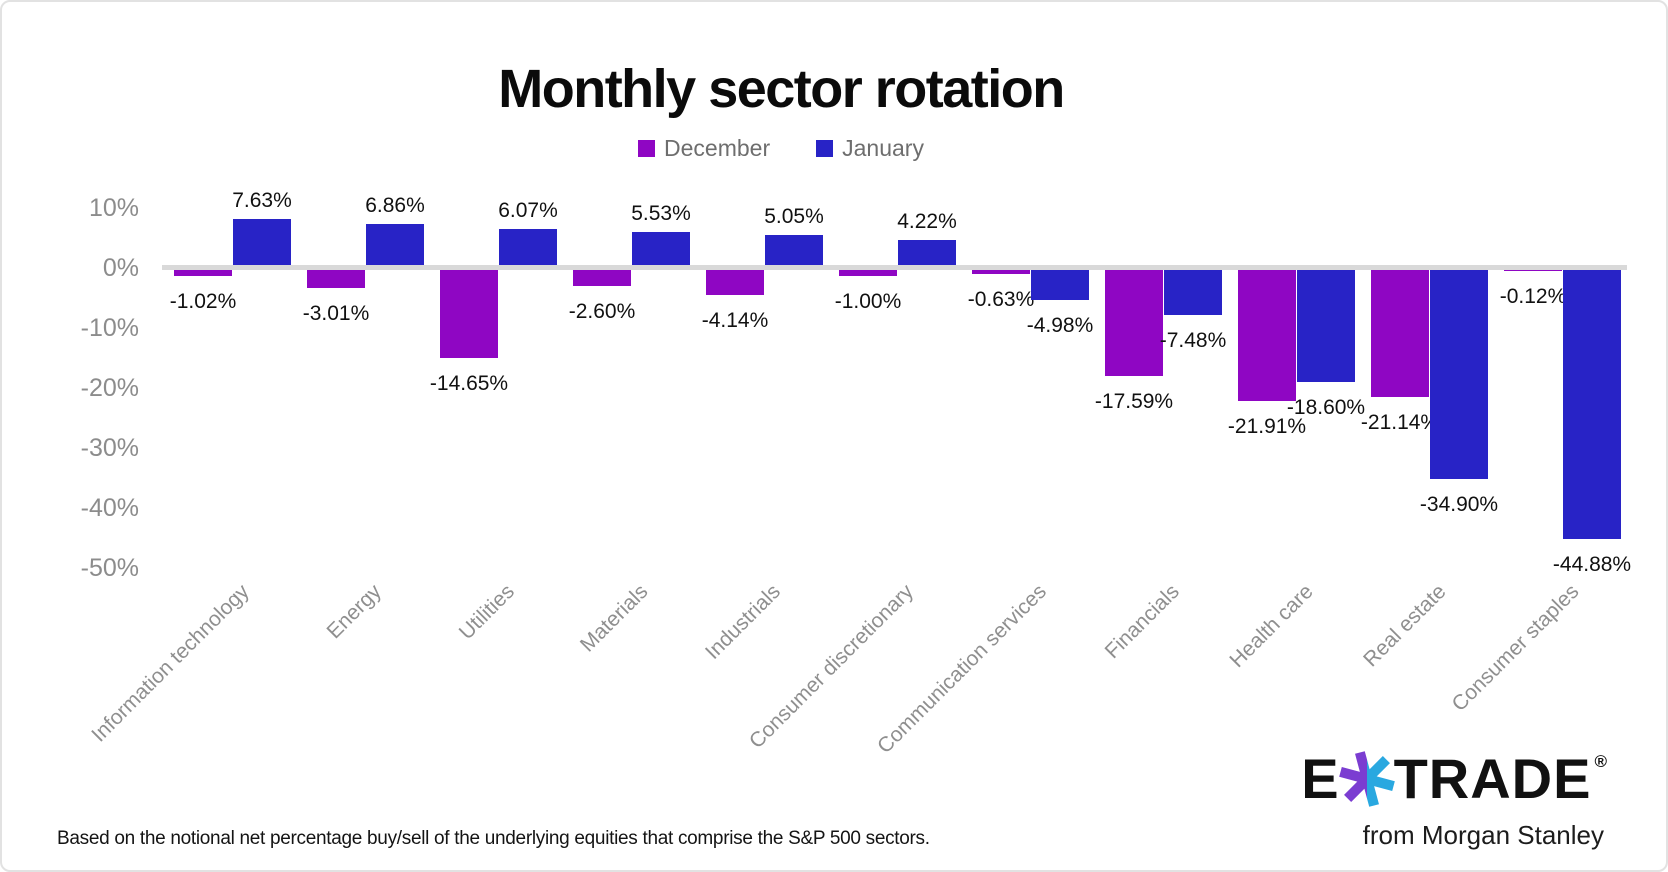 This screenshot has height=872, width=1668. What do you see at coordinates (927, 252) in the screenshot?
I see `bar-january-consumer-discretionary` at bounding box center [927, 252].